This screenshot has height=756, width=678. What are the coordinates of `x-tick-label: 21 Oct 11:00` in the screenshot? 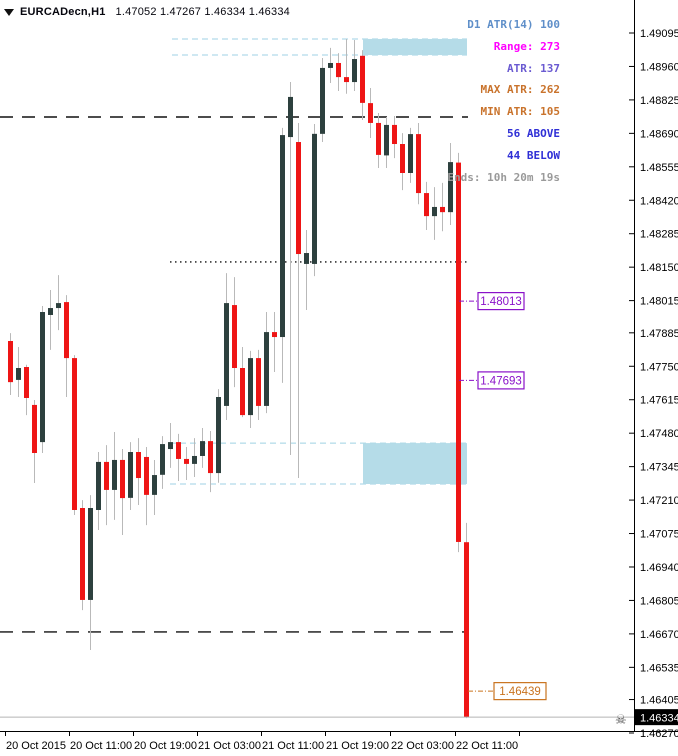 It's located at (293, 746).